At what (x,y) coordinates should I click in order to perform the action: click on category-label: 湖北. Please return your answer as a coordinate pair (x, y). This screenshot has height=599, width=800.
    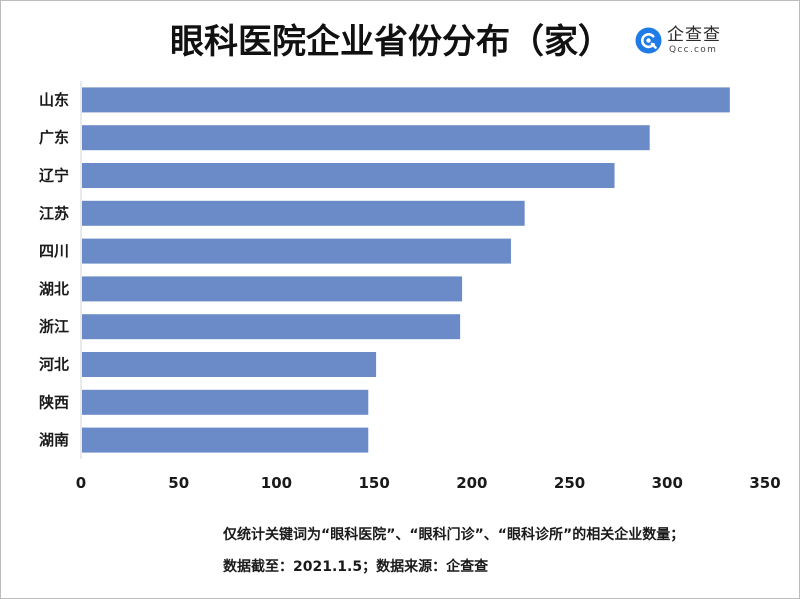
    Looking at the image, I should click on (54, 289).